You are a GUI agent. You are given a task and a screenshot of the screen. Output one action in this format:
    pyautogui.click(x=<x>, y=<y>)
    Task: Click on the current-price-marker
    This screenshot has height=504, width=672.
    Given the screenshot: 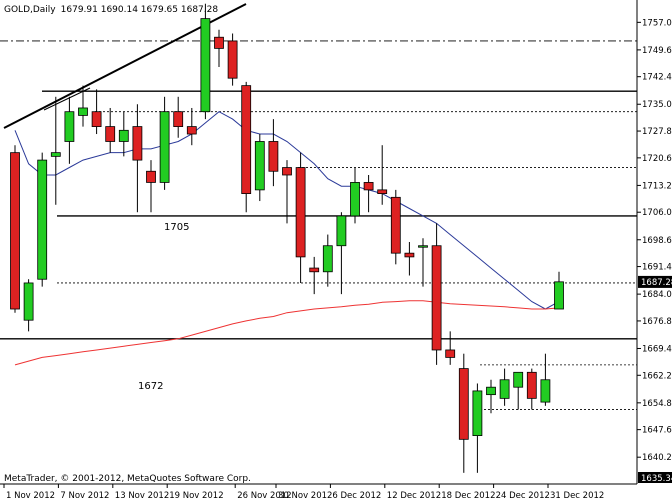 What is the action you would take?
    pyautogui.click(x=655, y=477)
    